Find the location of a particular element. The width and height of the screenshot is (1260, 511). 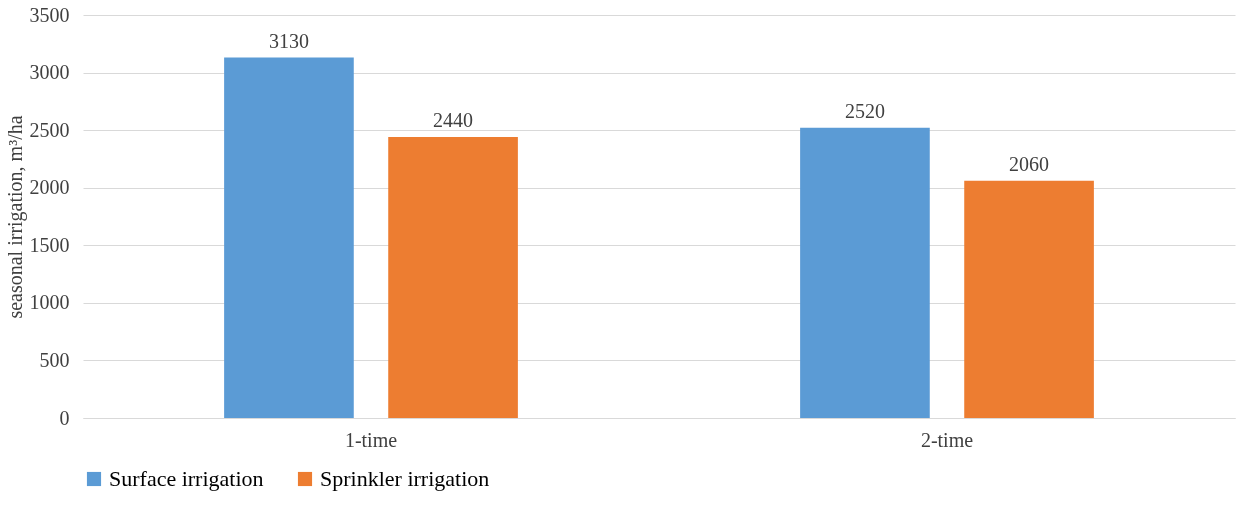

x-tick-label: 1-time is located at coordinates (371, 439).